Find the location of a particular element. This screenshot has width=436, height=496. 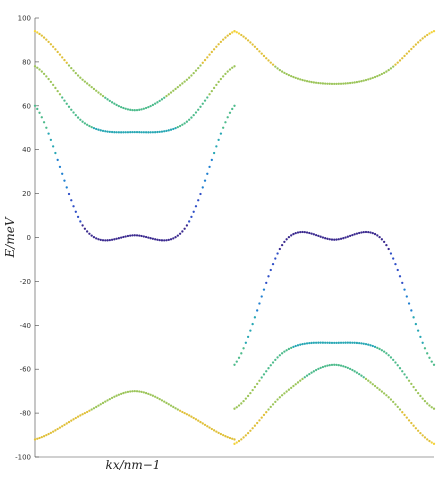

y-tick-label: -80 is located at coordinates (25, 414).